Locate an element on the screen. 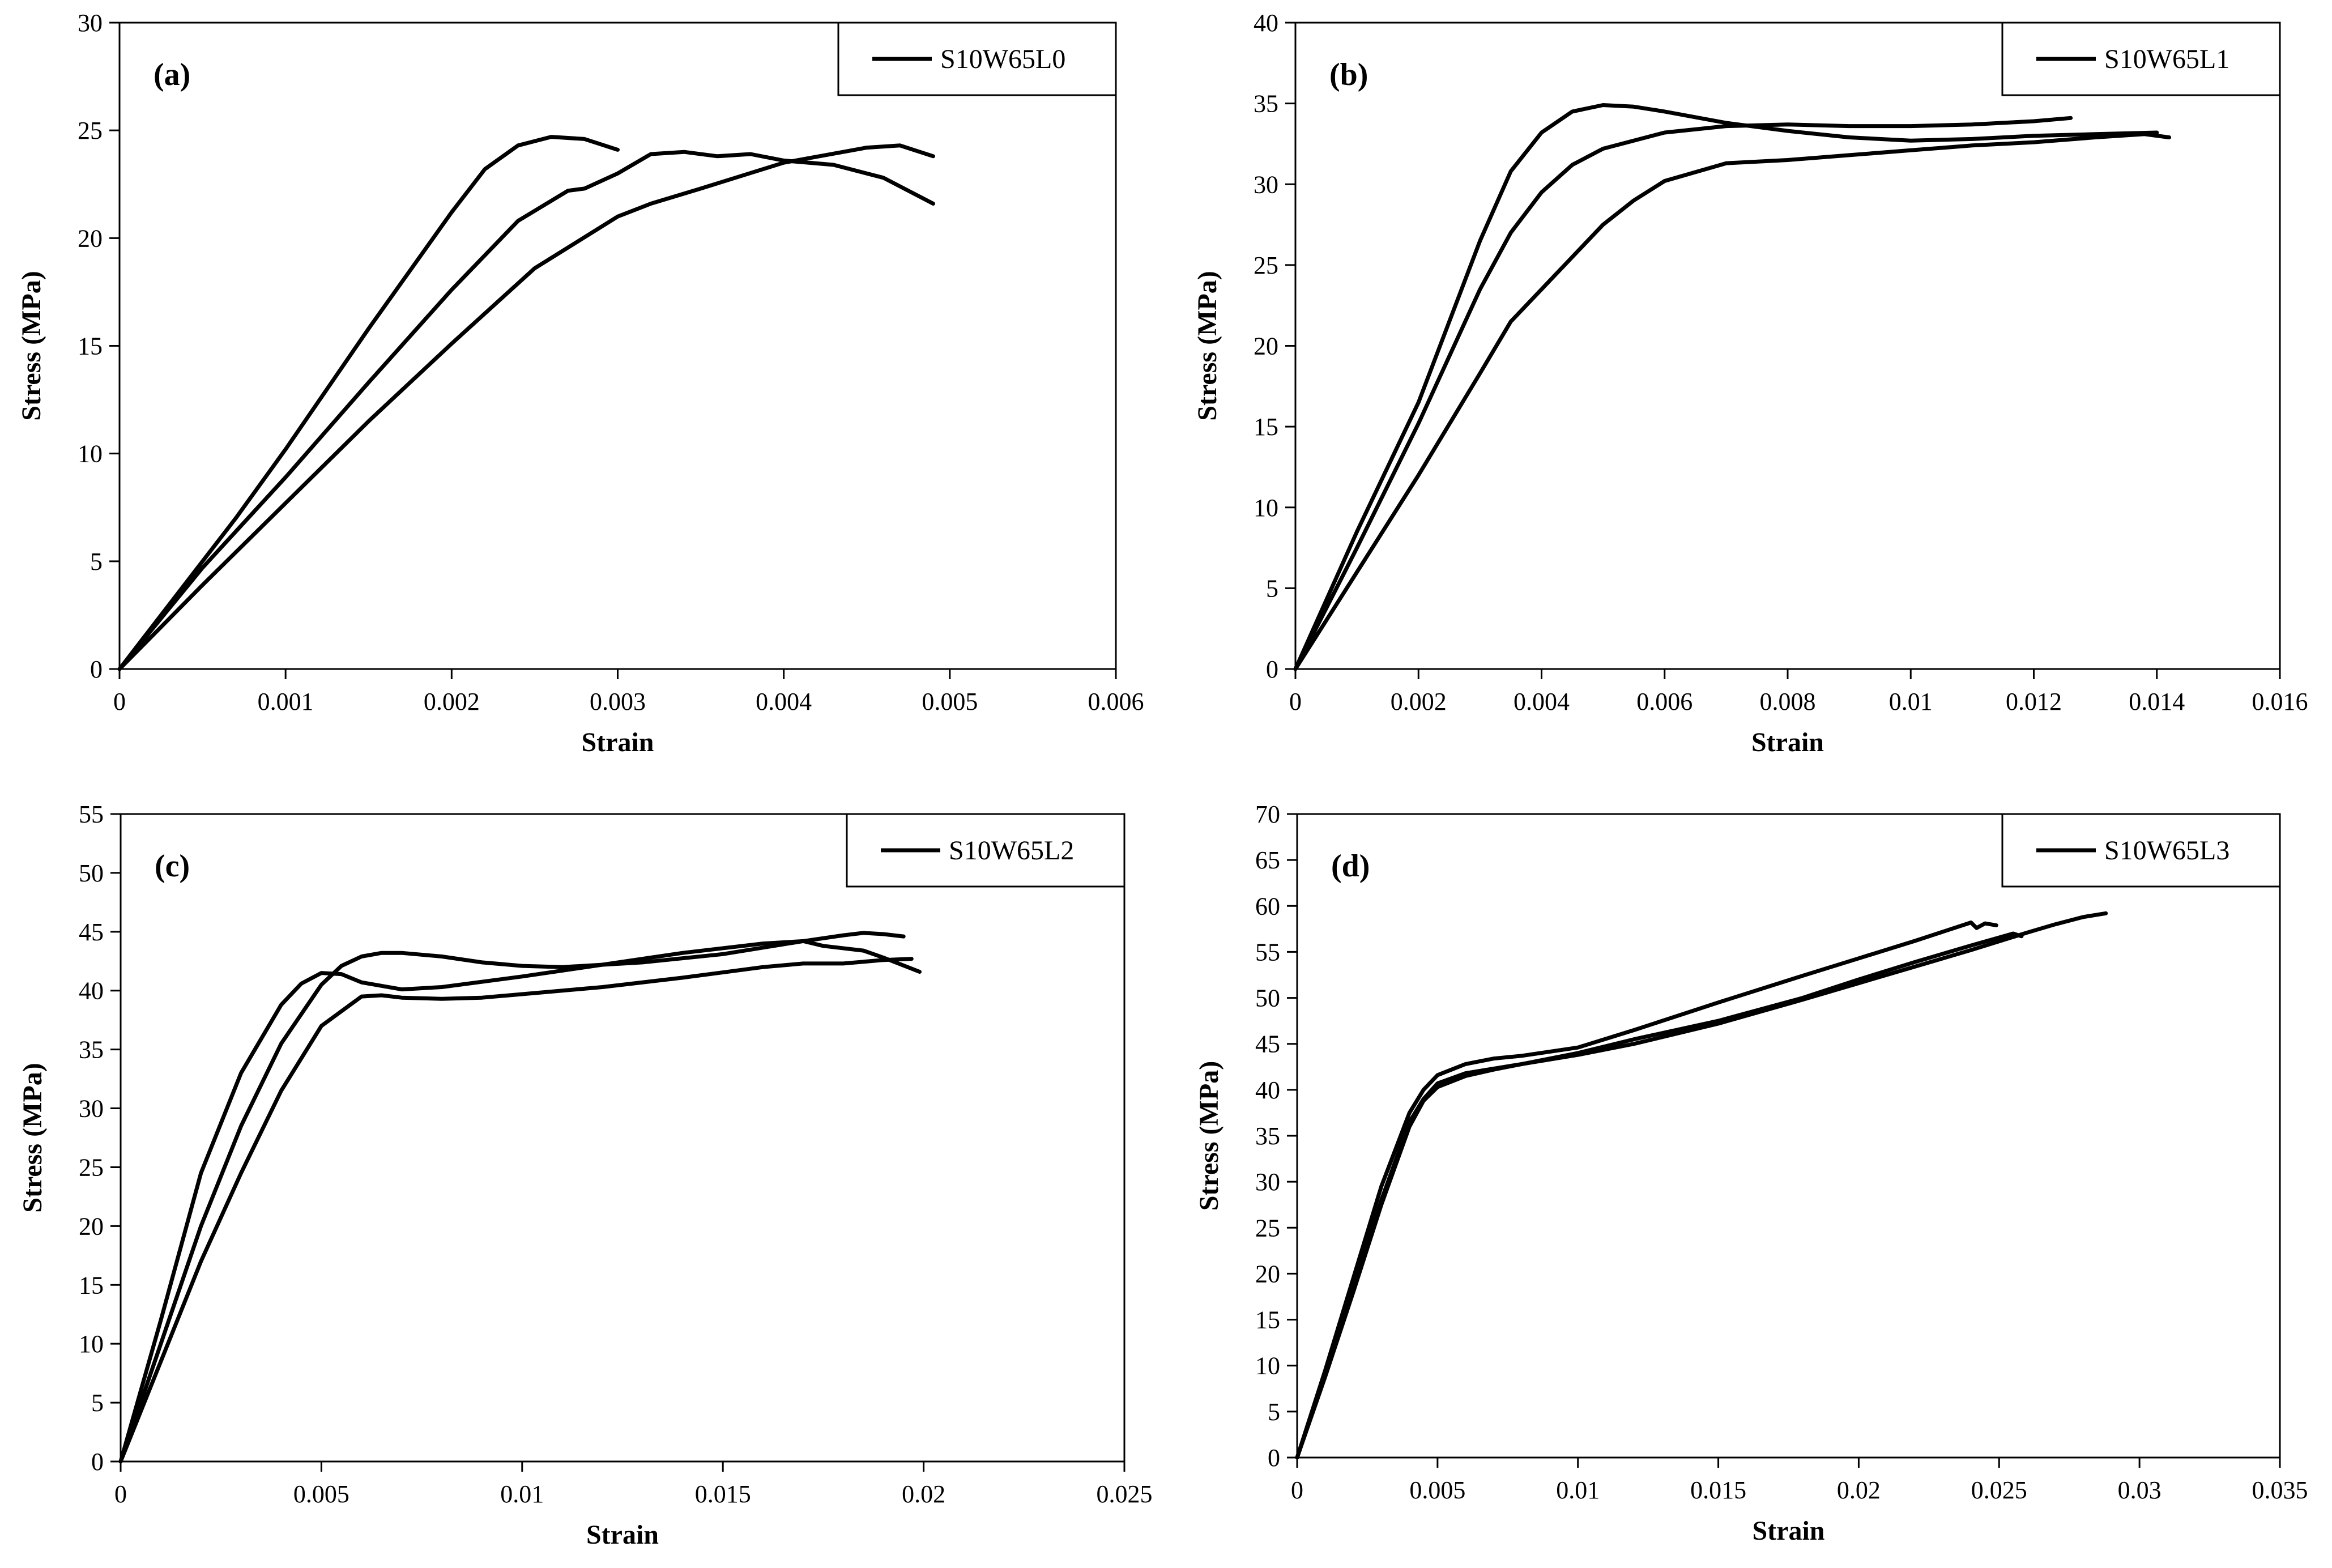 The height and width of the screenshot is (1568, 2332). panel-label: (c) is located at coordinates (173, 867).